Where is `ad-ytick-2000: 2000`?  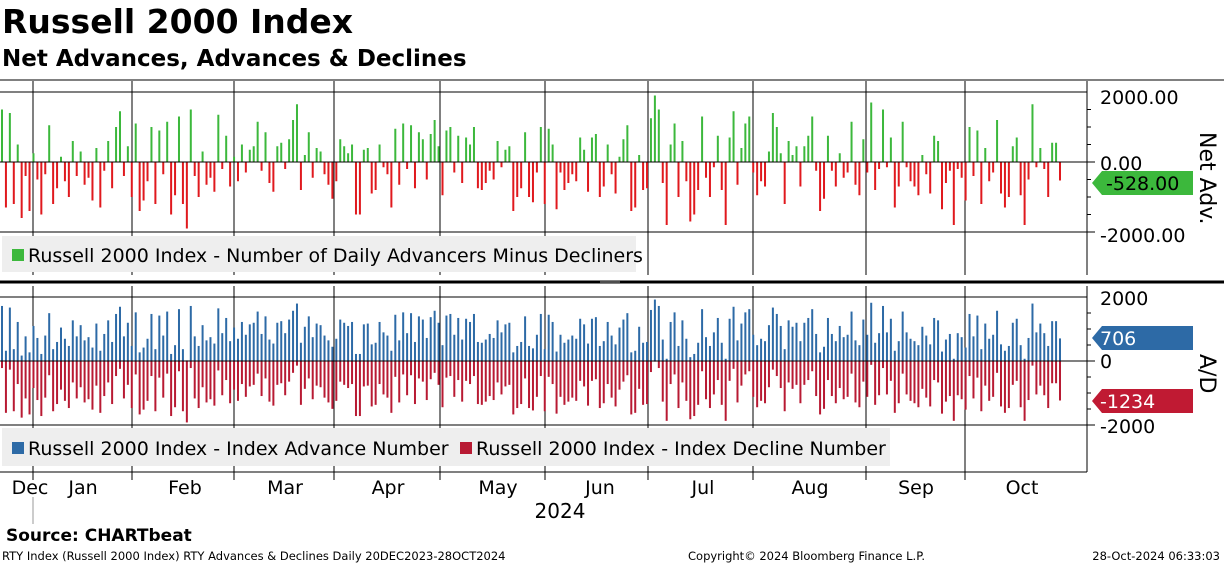
ad-ytick-2000: 2000 is located at coordinates (1124, 299).